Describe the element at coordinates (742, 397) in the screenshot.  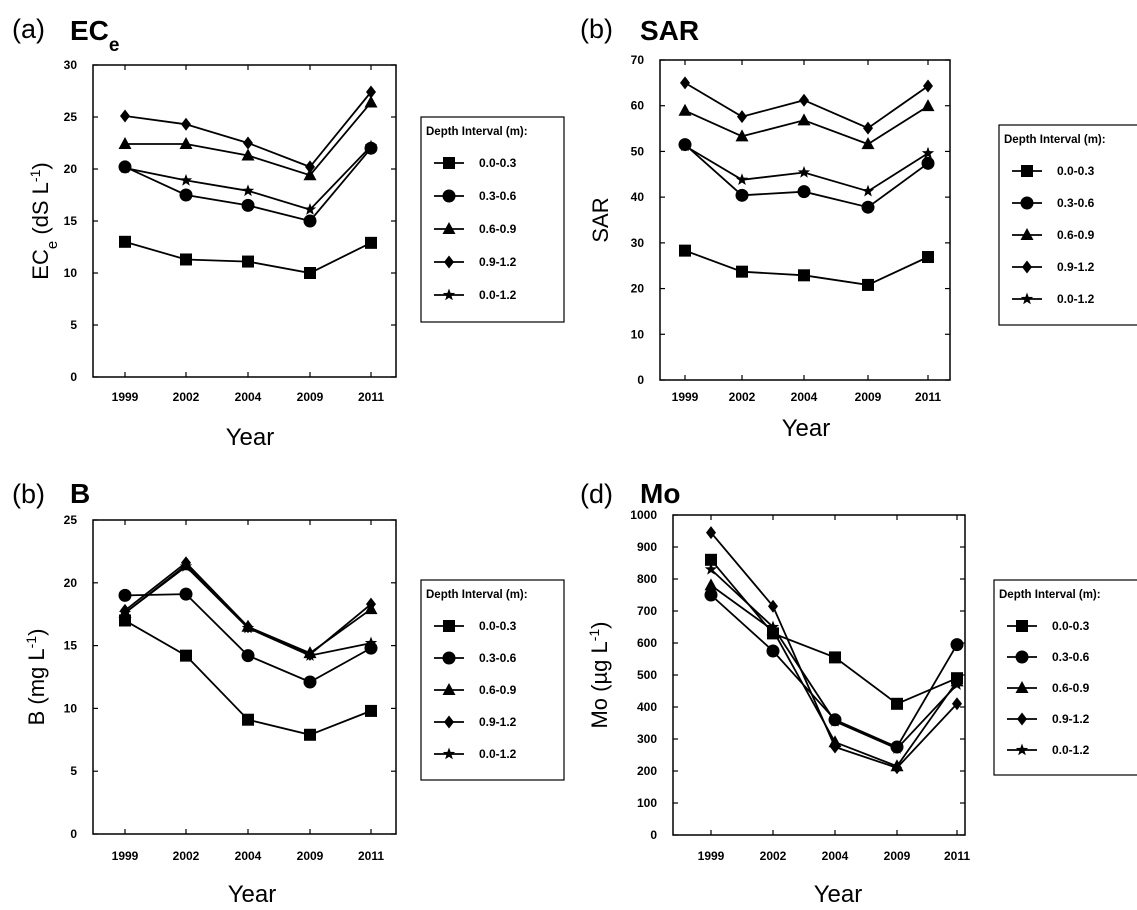
I see `sar-xtick-label: 2002` at that location.